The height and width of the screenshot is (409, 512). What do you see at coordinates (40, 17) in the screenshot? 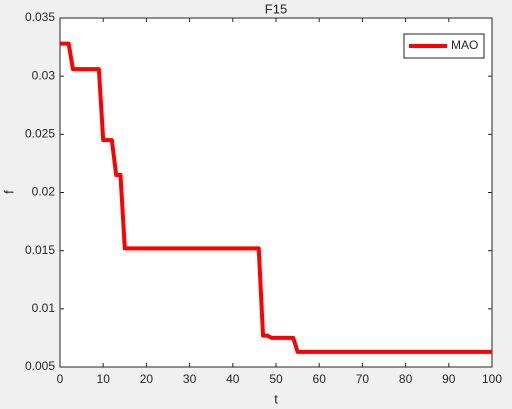
I see `y-tick-label: 0.035` at bounding box center [40, 17].